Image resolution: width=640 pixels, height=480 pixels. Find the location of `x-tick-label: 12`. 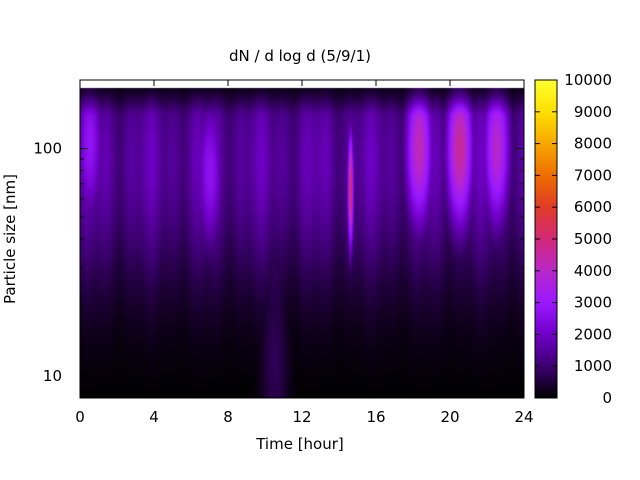

x-tick-label: 12 is located at coordinates (301, 417).